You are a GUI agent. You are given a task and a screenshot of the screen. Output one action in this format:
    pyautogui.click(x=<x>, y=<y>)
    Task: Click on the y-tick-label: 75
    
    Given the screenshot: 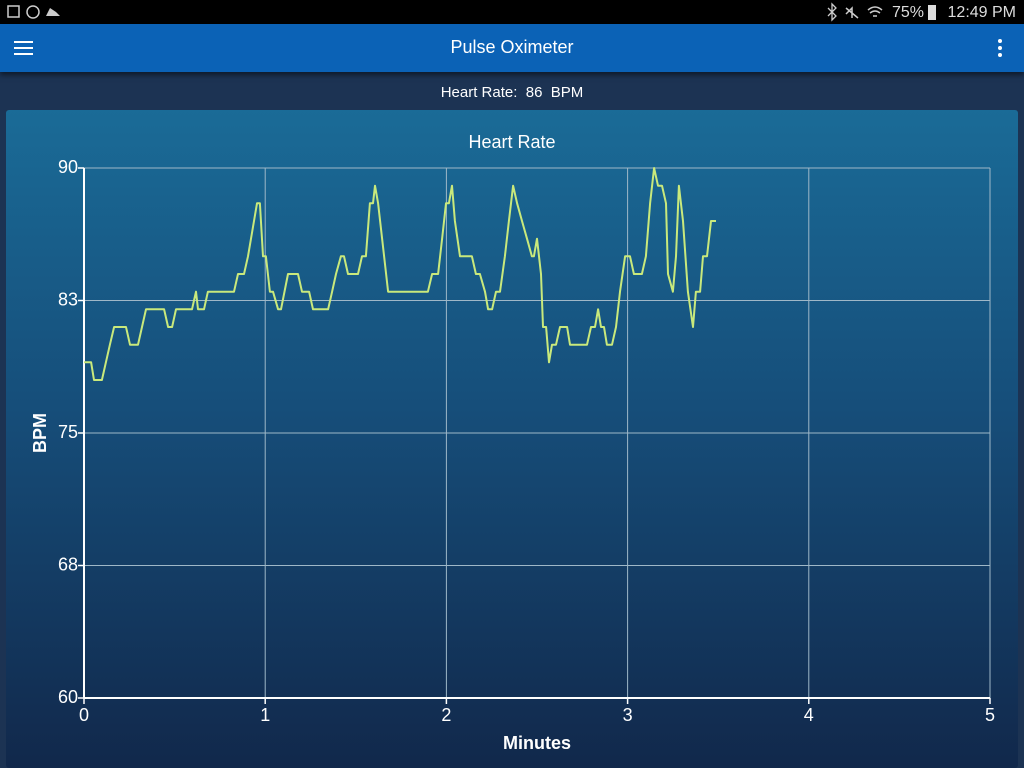 What is the action you would take?
    pyautogui.click(x=68, y=432)
    